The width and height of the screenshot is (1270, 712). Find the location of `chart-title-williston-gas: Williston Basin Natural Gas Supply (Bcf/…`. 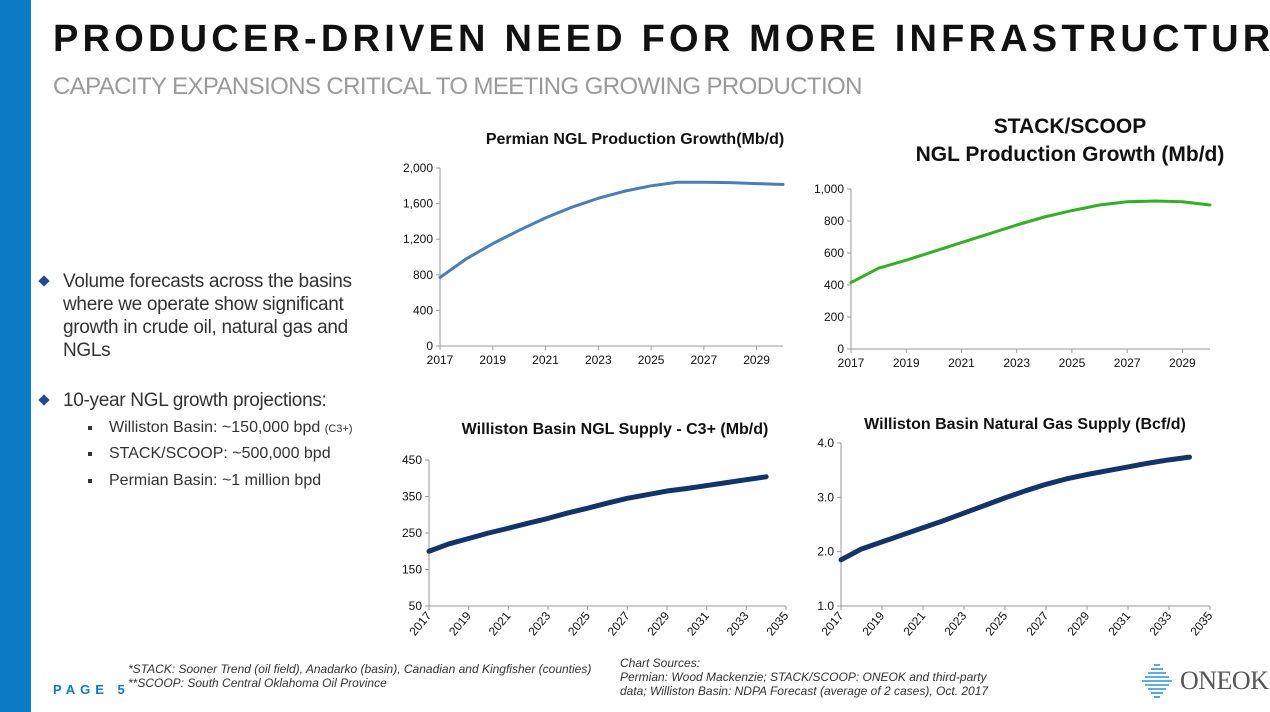

chart-title-williston-gas: Williston Basin Natural Gas Supply (Bcf/… is located at coordinates (1025, 424).